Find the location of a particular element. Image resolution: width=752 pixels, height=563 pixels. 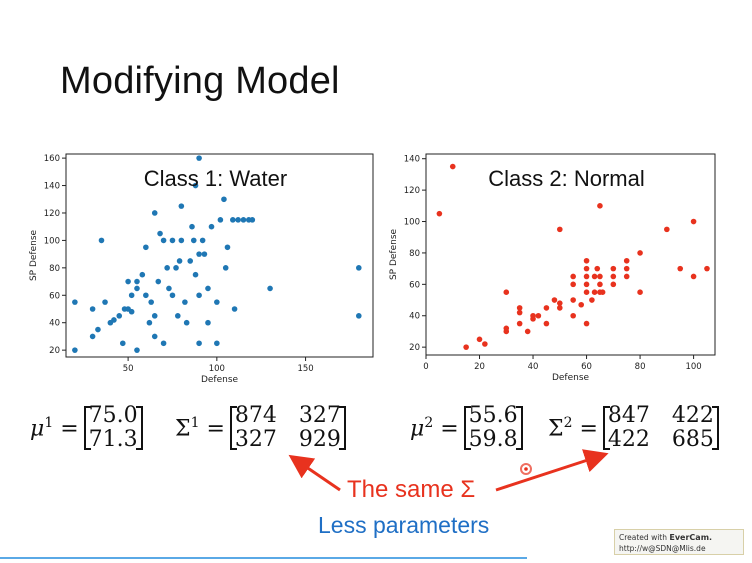

less-parameters-label: Less parameters is located at coordinates (404, 525).